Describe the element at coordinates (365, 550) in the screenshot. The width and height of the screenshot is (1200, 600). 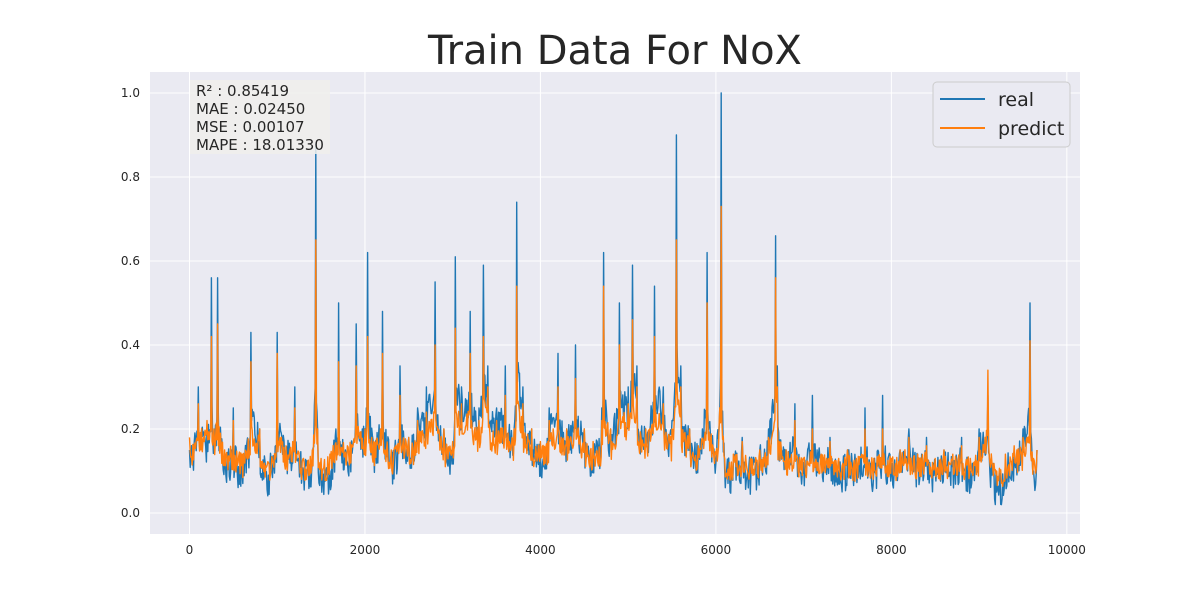
I see `x-tick-label: 2000` at that location.